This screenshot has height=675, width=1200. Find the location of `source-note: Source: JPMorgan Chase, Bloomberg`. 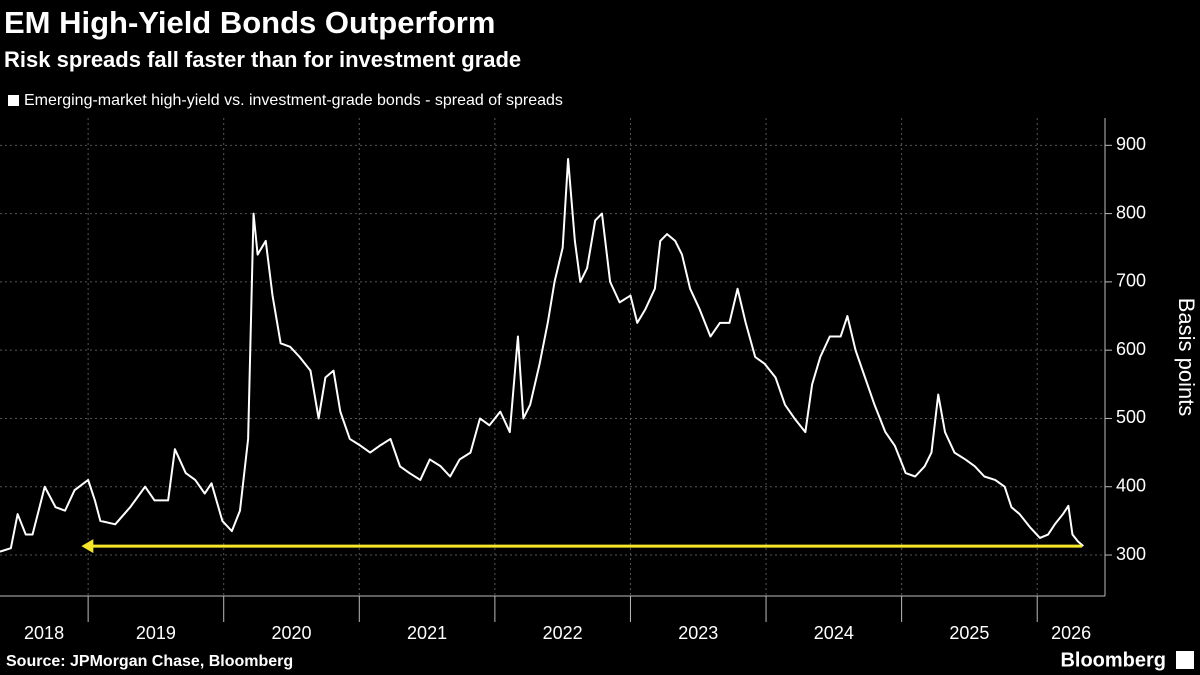

source-note: Source: JPMorgan Chase, Bloomberg is located at coordinates (149, 661).